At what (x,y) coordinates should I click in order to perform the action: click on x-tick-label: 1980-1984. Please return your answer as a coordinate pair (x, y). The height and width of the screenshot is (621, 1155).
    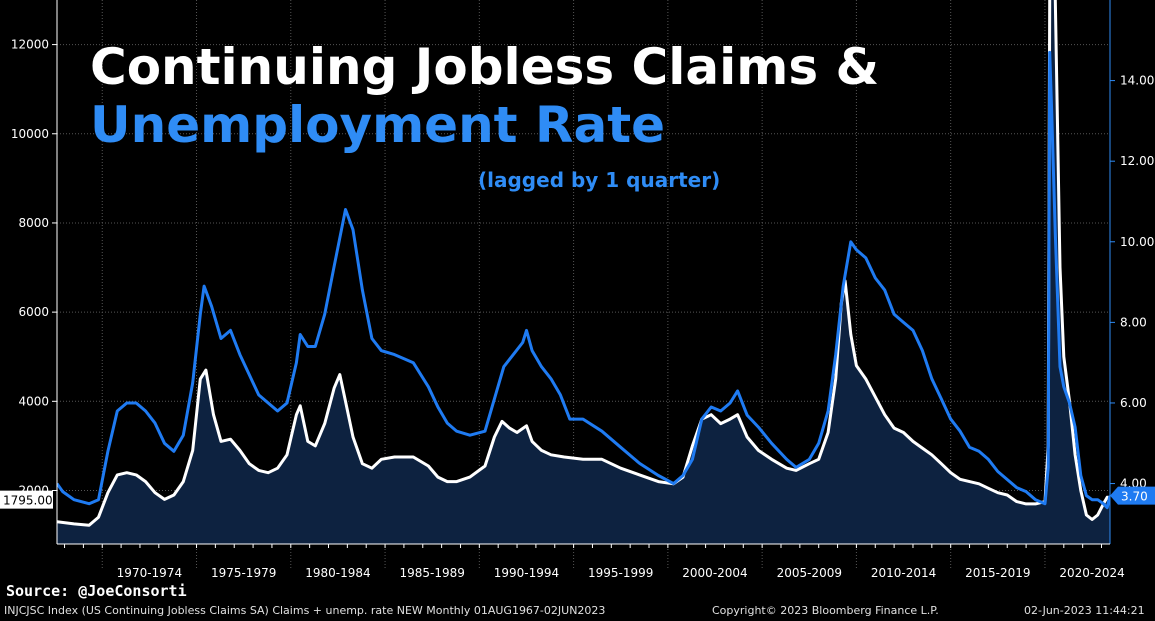
    Looking at the image, I should click on (337, 573).